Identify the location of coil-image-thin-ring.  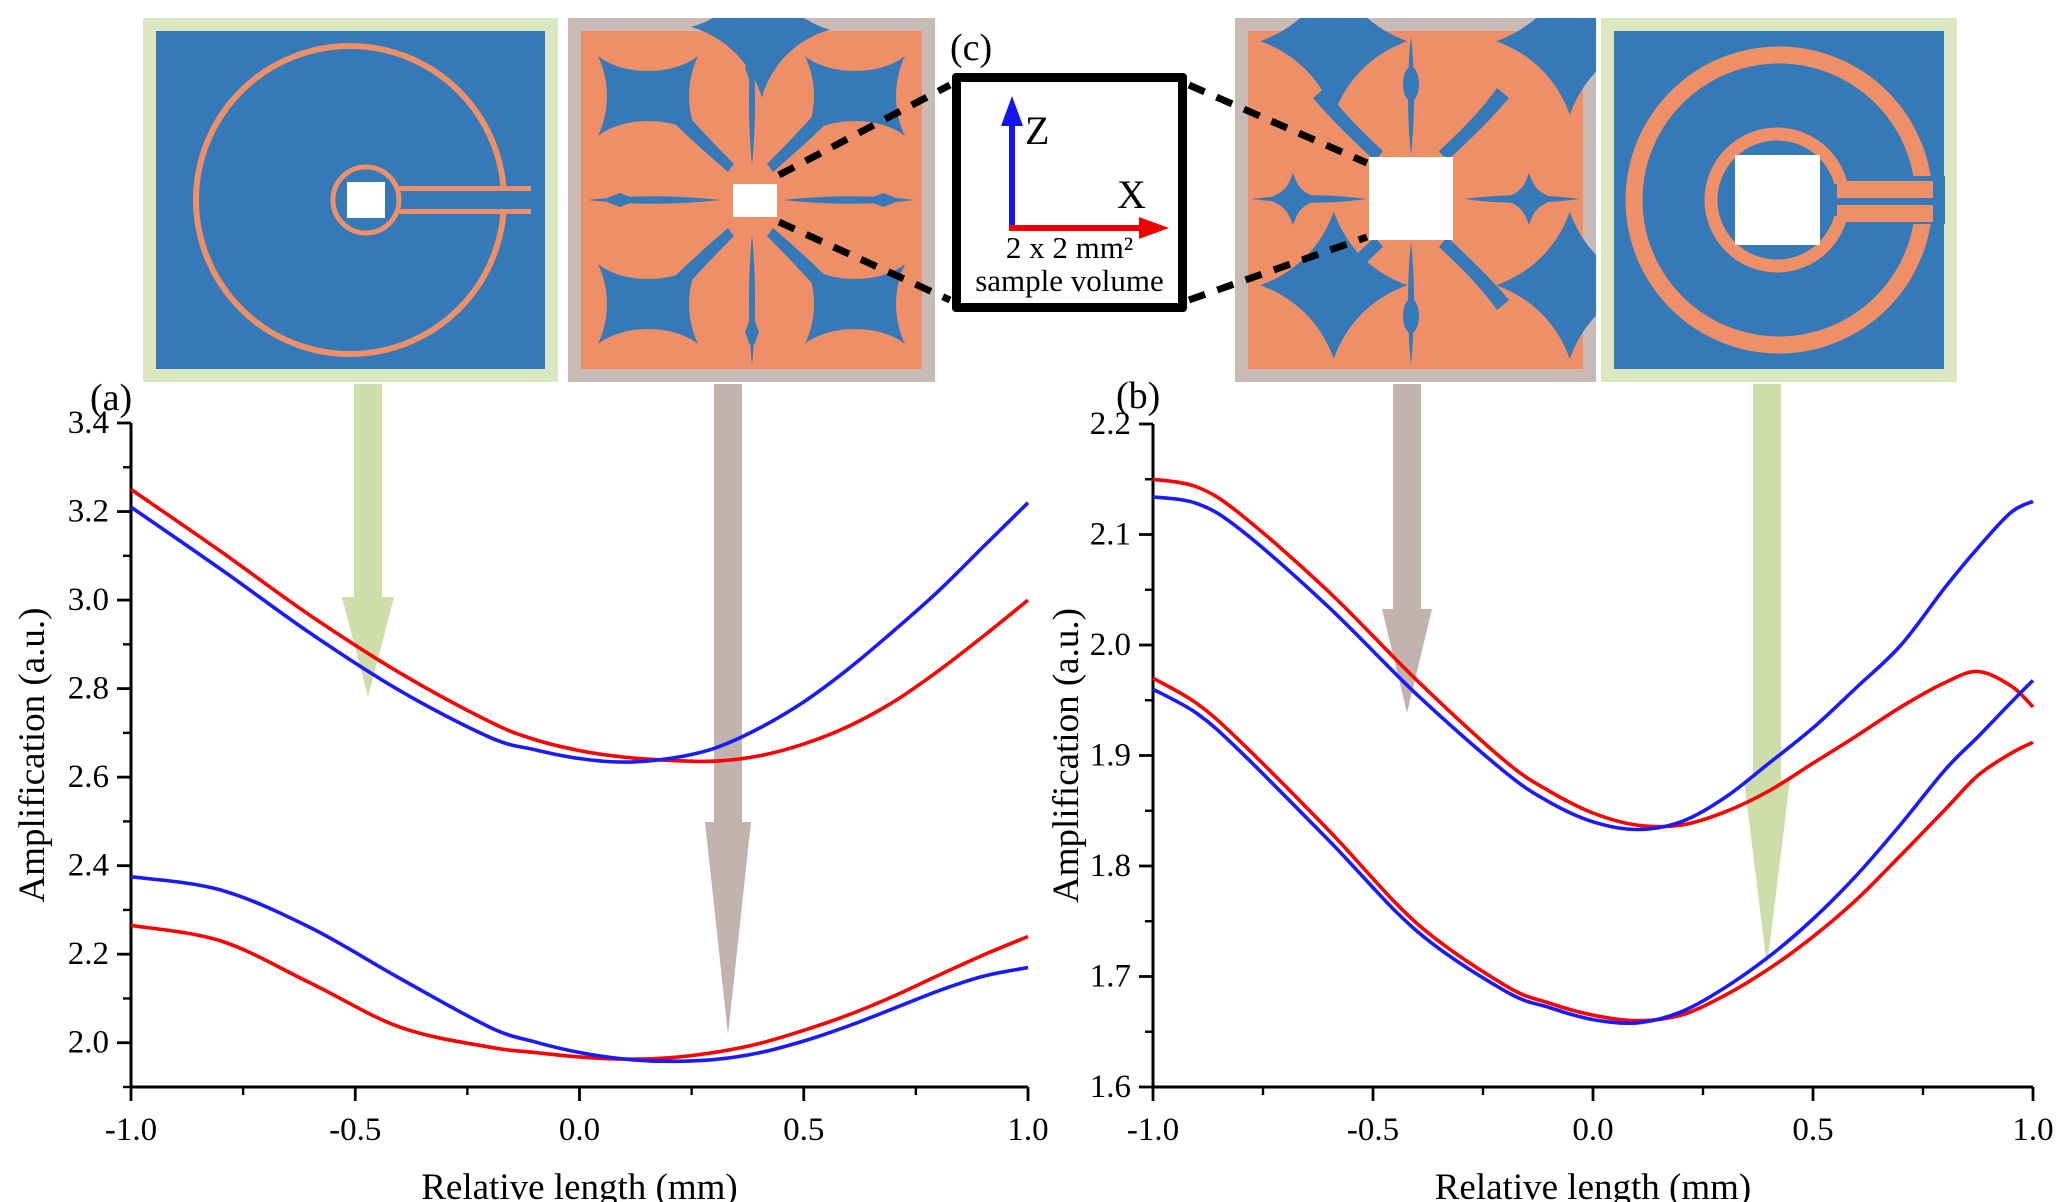
(350, 200).